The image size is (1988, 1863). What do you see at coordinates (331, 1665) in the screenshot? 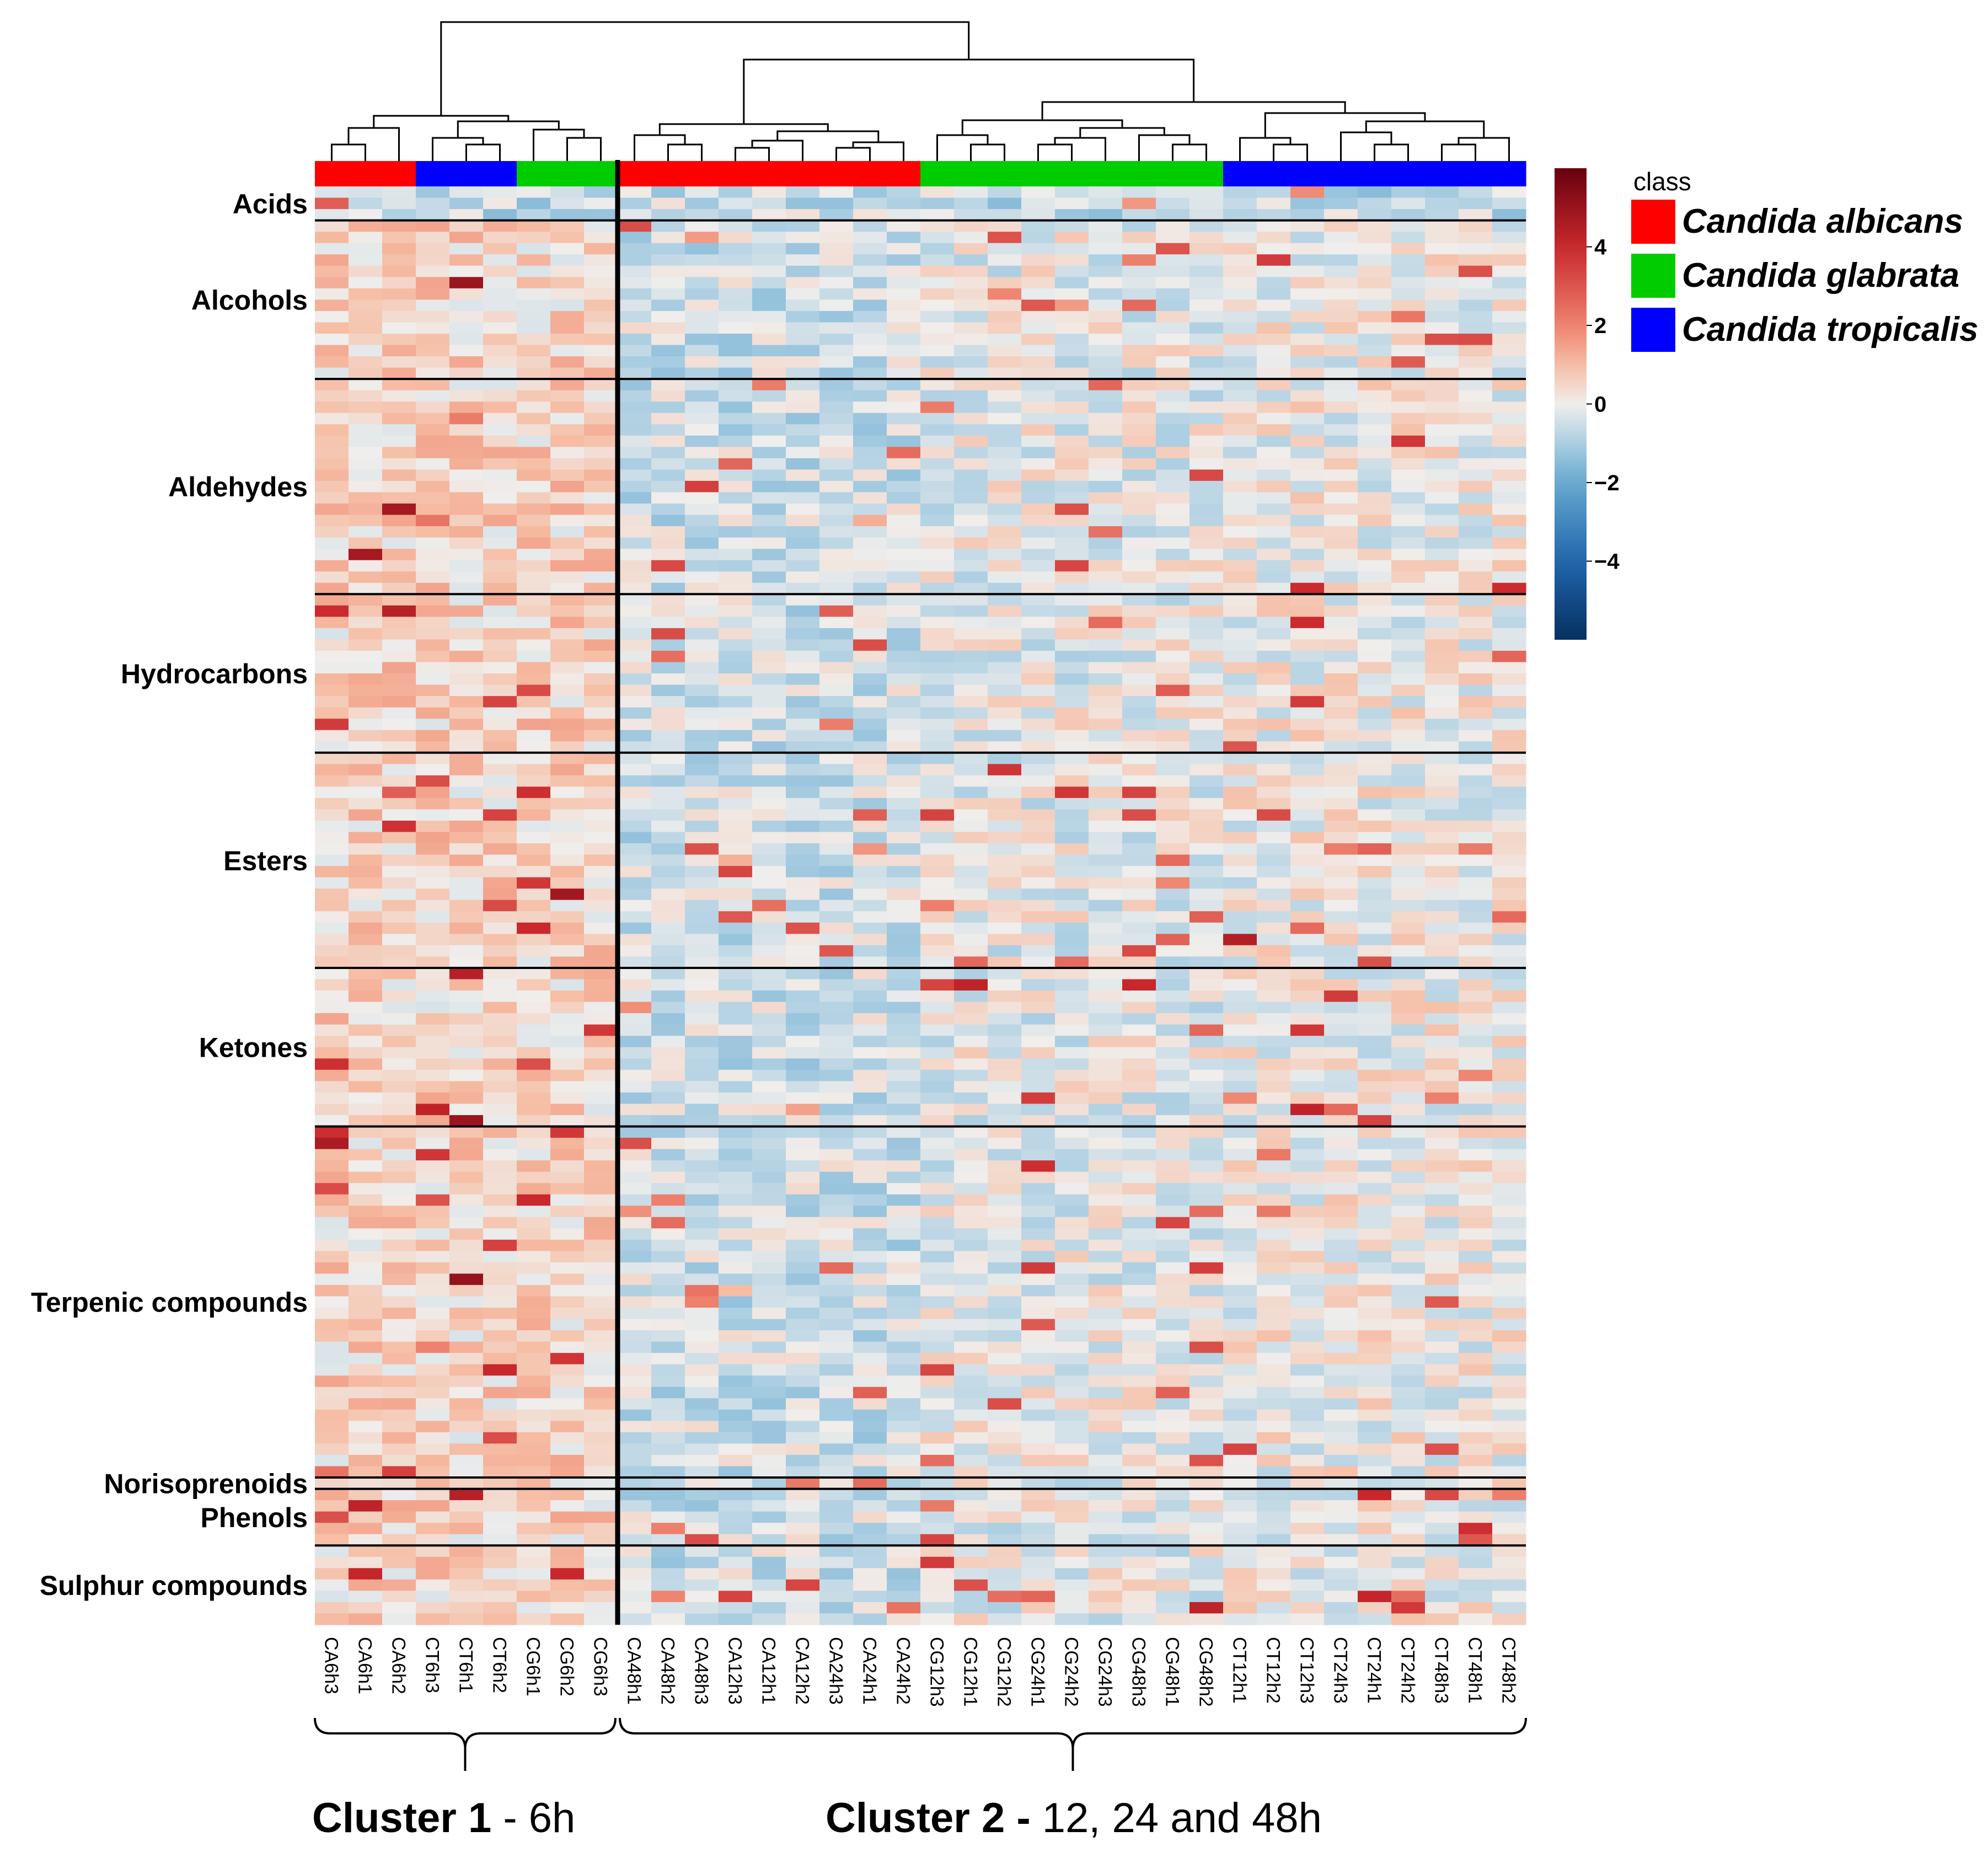
I see `column-label: CA6h3` at bounding box center [331, 1665].